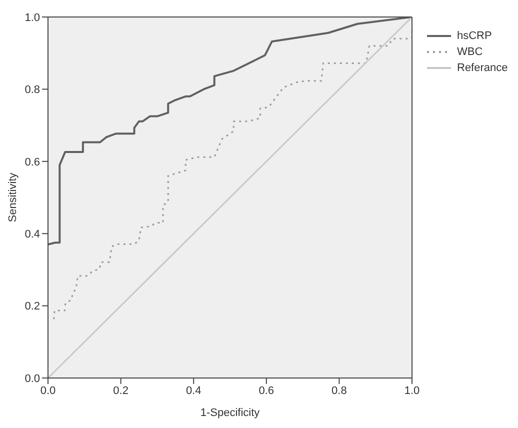 The image size is (518, 428). Describe the element at coordinates (32, 234) in the screenshot. I see `y-tick-label: 0.4` at that location.